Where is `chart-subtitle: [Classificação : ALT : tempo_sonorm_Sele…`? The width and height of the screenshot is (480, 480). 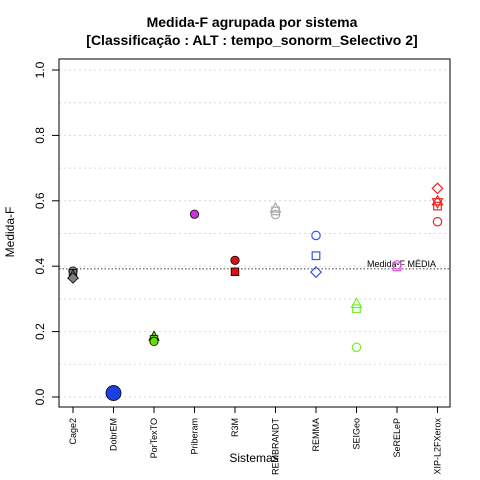 chart-subtitle: [Classificação : ALT : tempo_sonorm_Sele… is located at coordinates (251, 40).